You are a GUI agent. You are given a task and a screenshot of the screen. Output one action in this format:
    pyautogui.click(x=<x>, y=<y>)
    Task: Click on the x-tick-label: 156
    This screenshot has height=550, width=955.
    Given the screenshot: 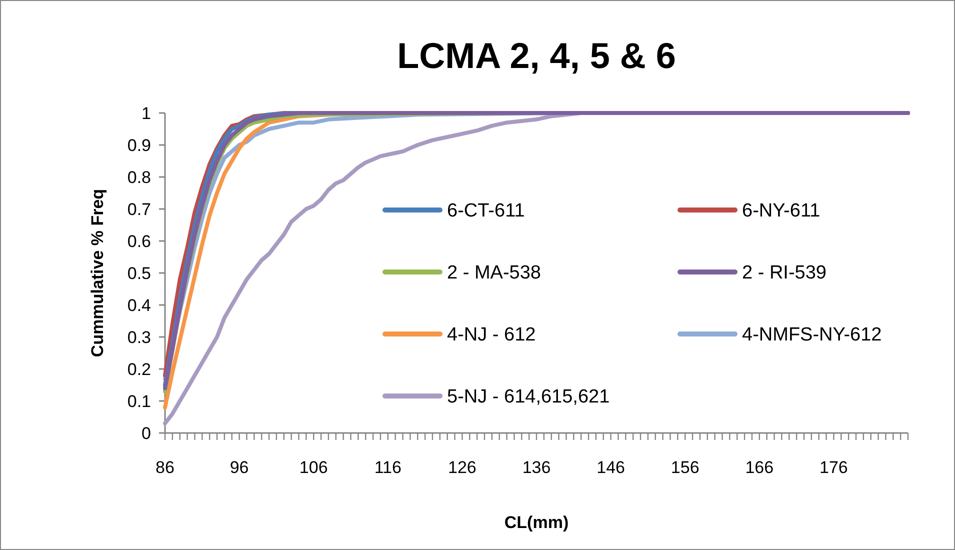 What is the action you would take?
    pyautogui.click(x=685, y=467)
    